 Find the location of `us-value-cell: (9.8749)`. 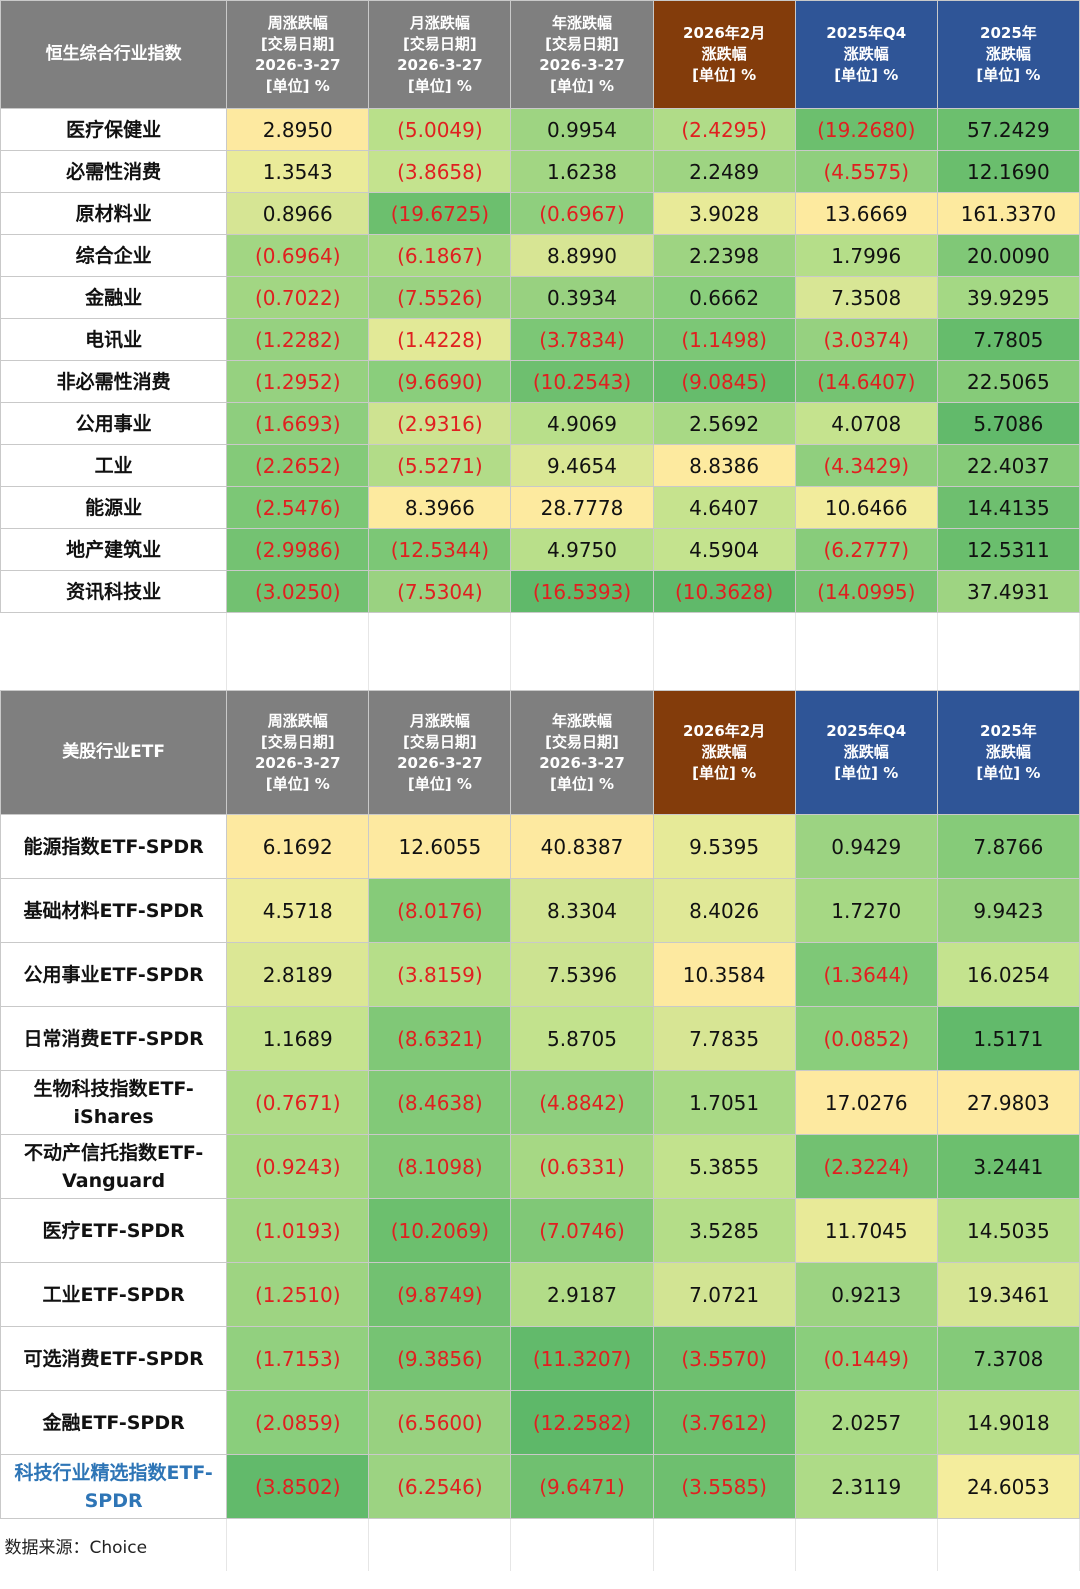

us-value-cell: (9.8749) is located at coordinates (440, 1294).